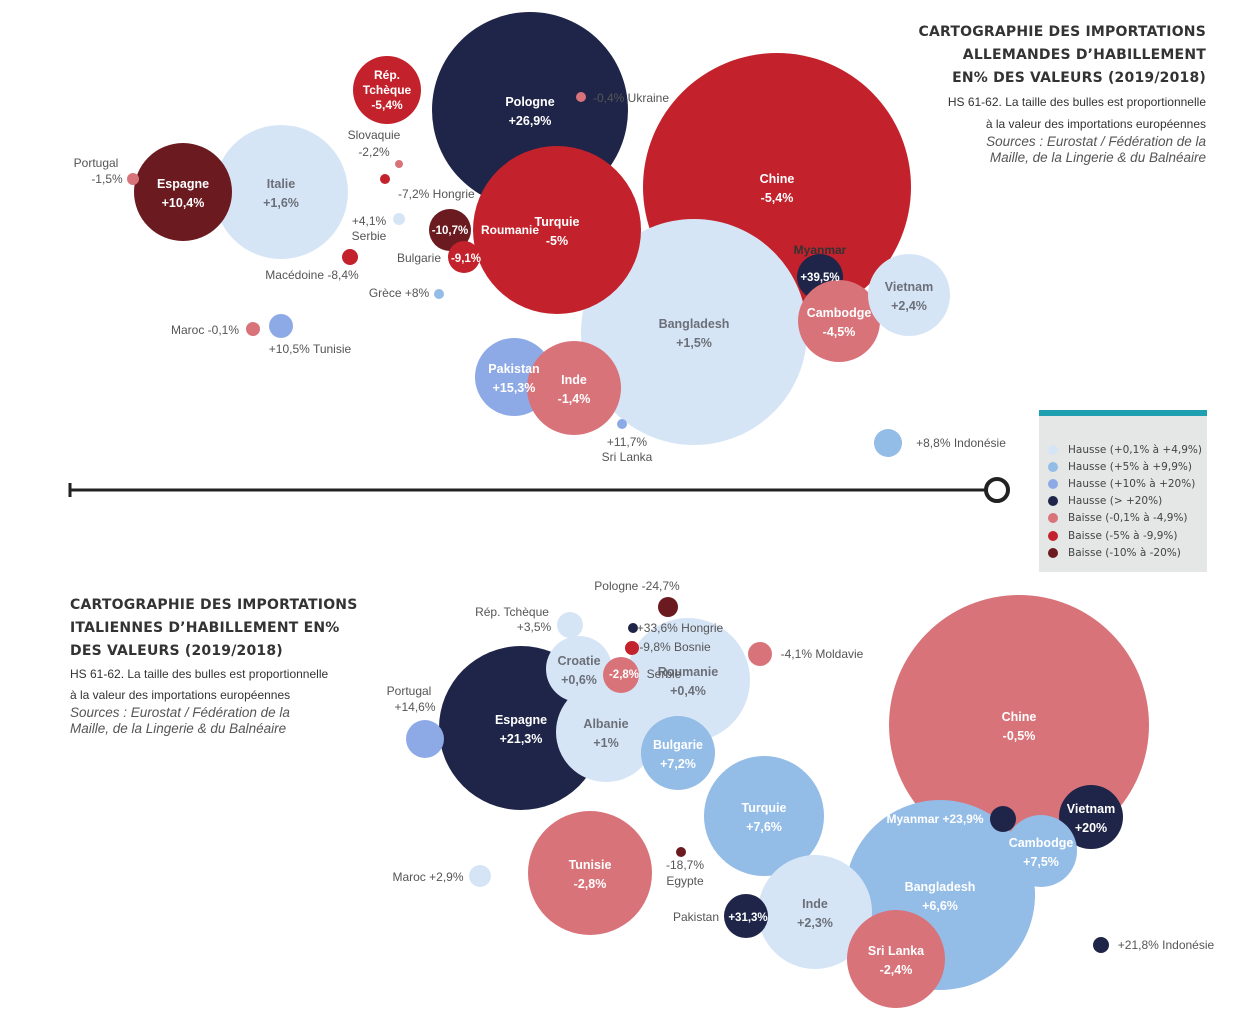 The width and height of the screenshot is (1240, 1028). I want to click on bubble-name: Croatie, so click(578, 661).